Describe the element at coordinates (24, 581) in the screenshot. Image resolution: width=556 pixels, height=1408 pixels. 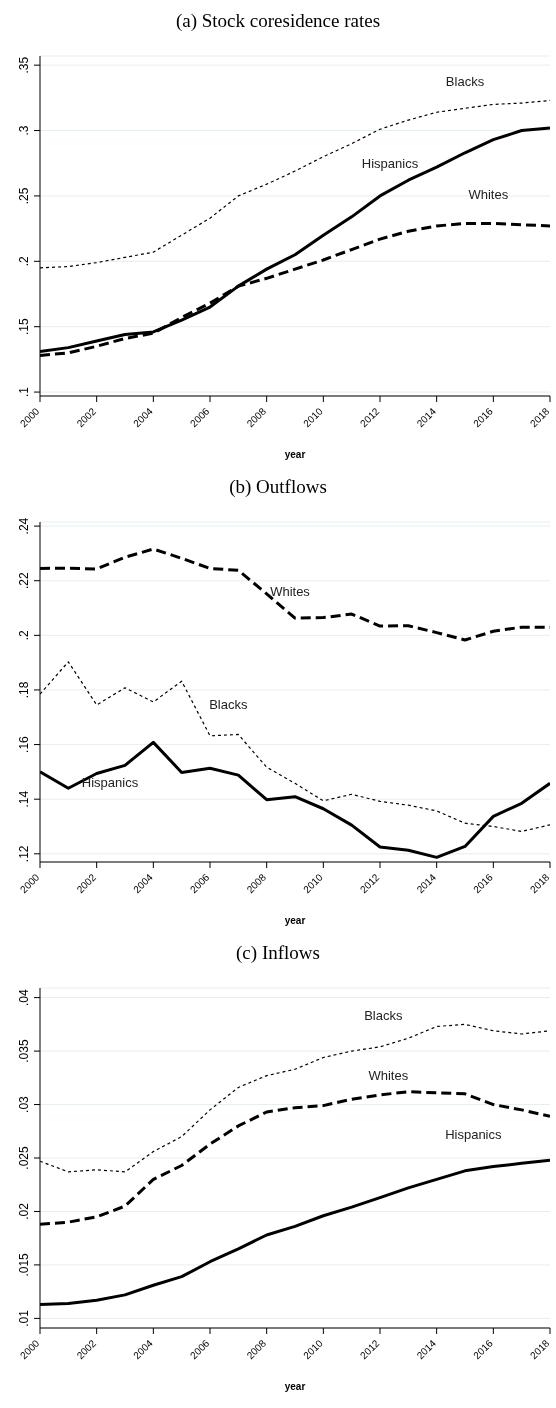
I see `y-tick-label: .22` at that location.